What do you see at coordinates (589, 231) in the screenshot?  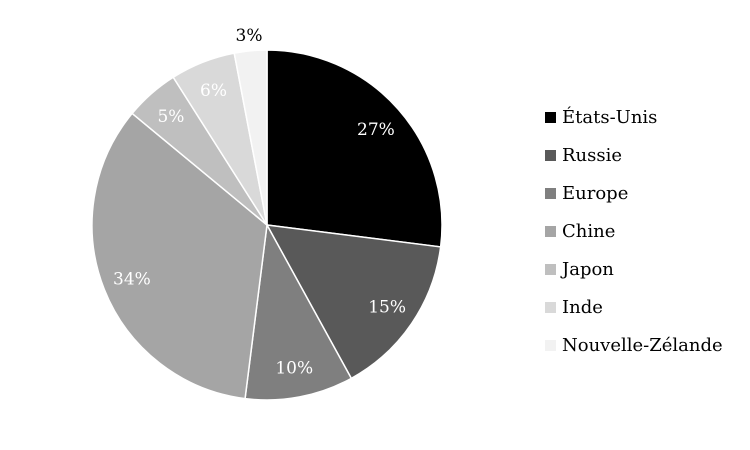 I see `legend-label: Chine` at bounding box center [589, 231].